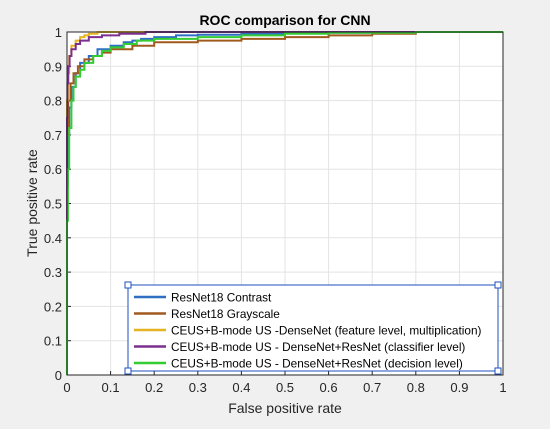 The width and height of the screenshot is (550, 429). Describe the element at coordinates (32, 203) in the screenshot. I see `y-axis-label: True positive rate` at that location.